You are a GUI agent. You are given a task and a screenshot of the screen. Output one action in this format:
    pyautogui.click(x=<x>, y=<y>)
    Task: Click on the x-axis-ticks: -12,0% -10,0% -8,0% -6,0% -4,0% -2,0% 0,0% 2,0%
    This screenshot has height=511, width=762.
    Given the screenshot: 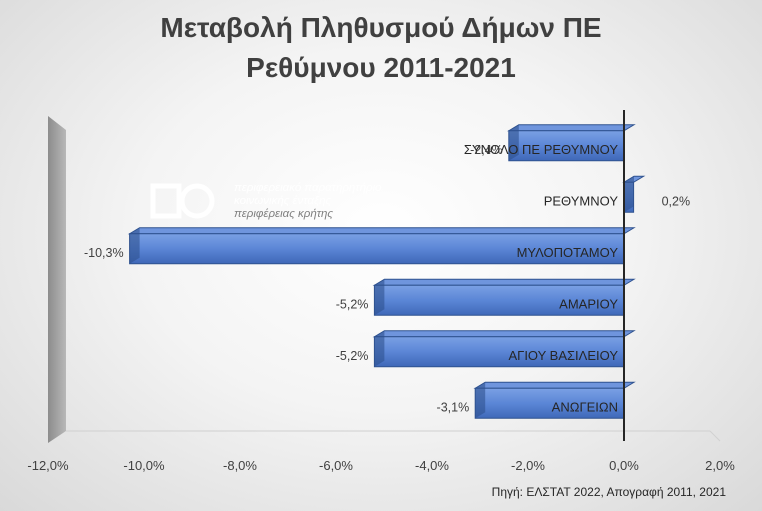 What is the action you would take?
    pyautogui.click(x=381, y=465)
    